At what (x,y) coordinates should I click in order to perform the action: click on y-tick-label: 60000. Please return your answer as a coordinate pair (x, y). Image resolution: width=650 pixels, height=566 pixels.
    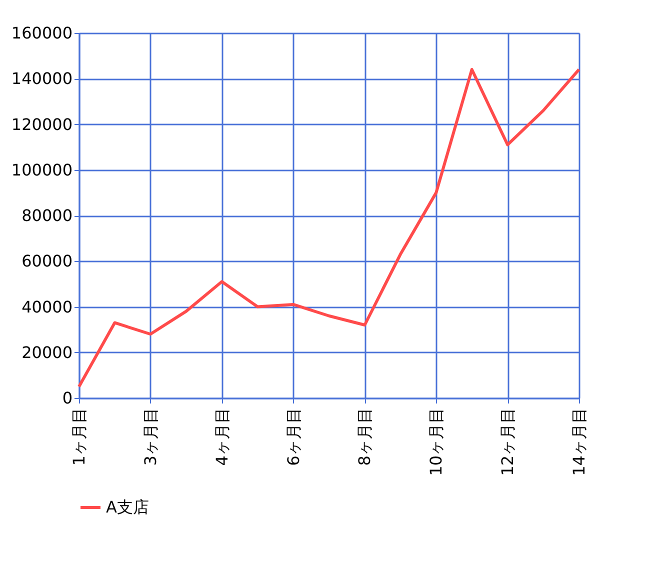
    Looking at the image, I should click on (47, 261).